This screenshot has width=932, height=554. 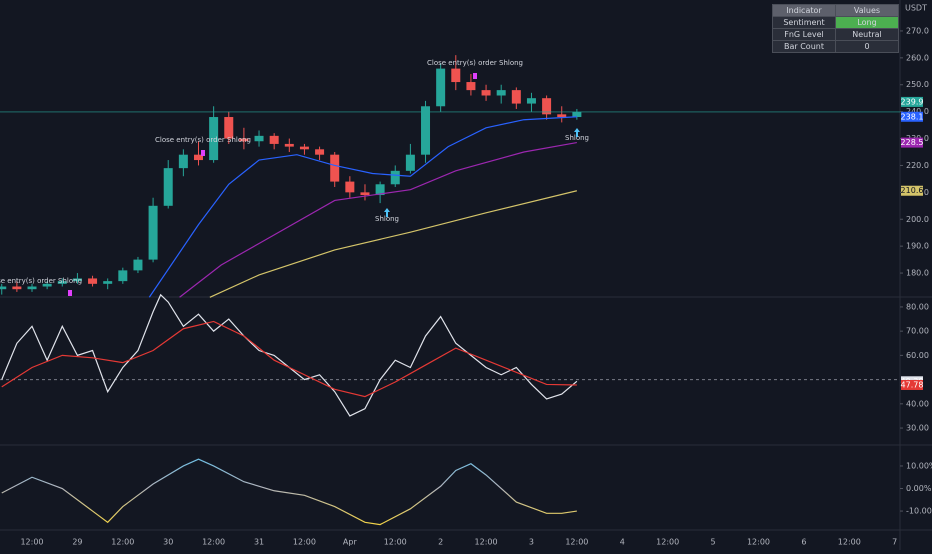 I want to click on x-tick-label: 2, so click(x=440, y=542).